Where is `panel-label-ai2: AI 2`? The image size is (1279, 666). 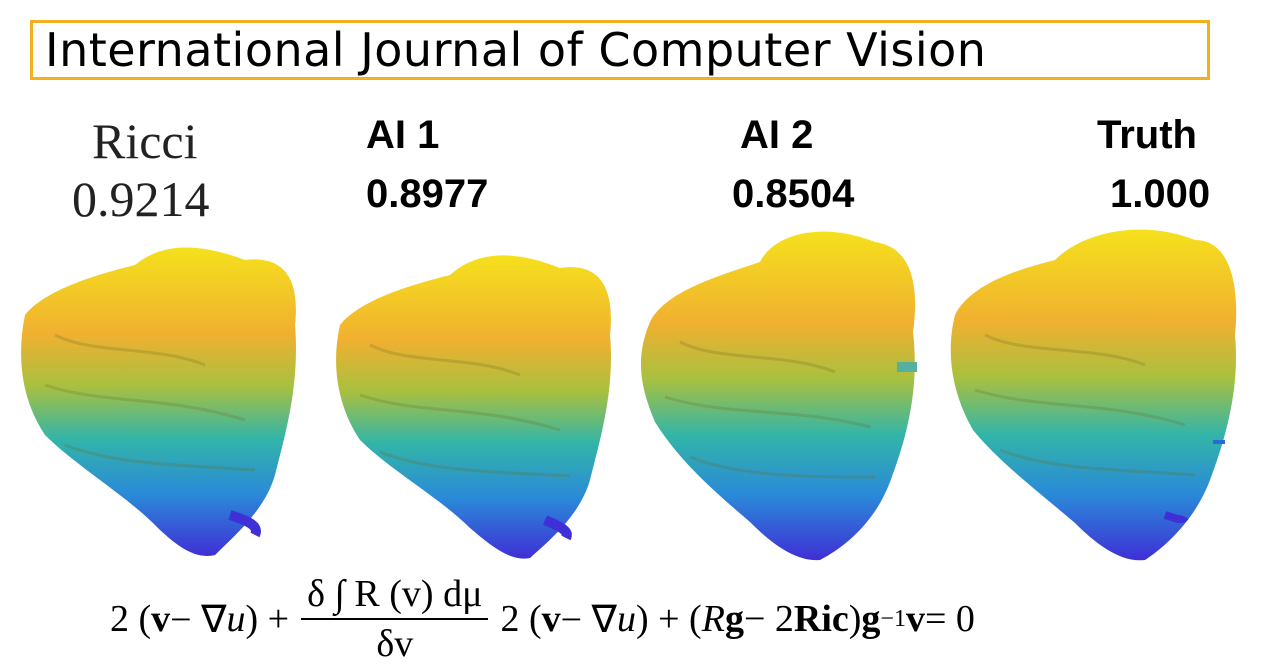
panel-label-ai2: AI 2 is located at coordinates (777, 135).